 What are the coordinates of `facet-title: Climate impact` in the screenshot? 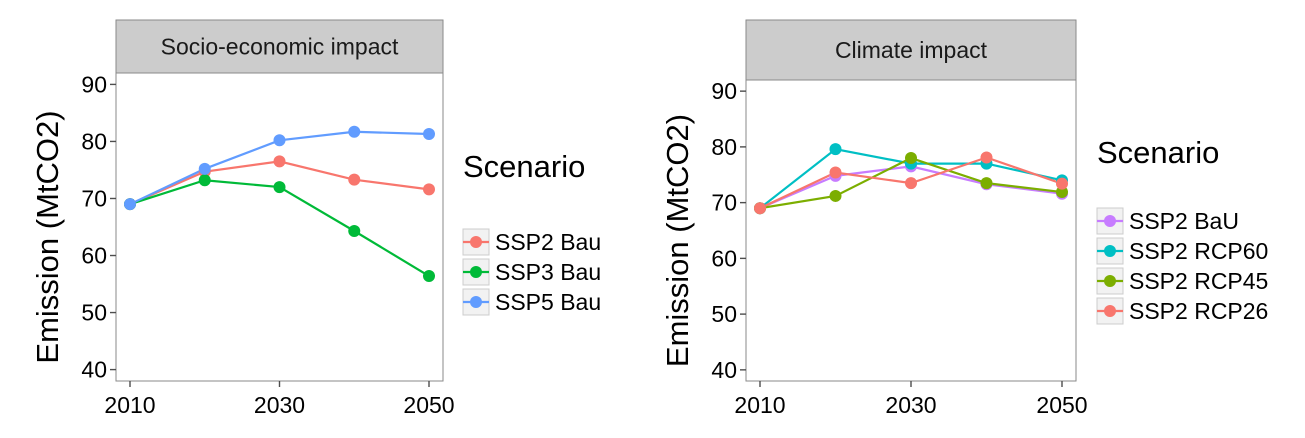 It's located at (911, 50).